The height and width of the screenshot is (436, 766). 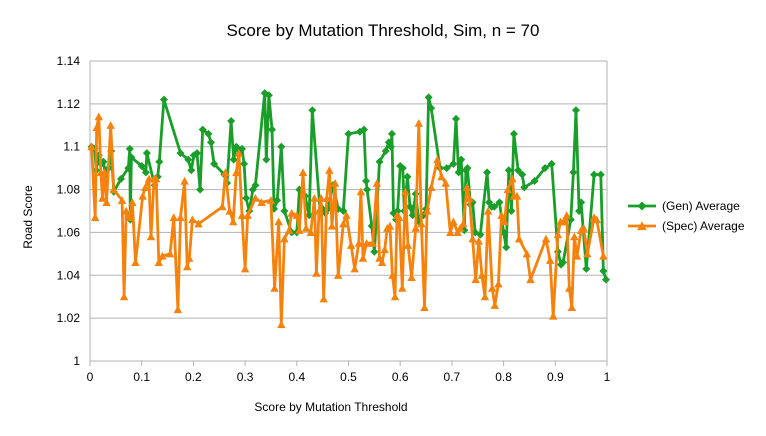 What do you see at coordinates (76, 361) in the screenshot?
I see `y-tick-label: 1` at bounding box center [76, 361].